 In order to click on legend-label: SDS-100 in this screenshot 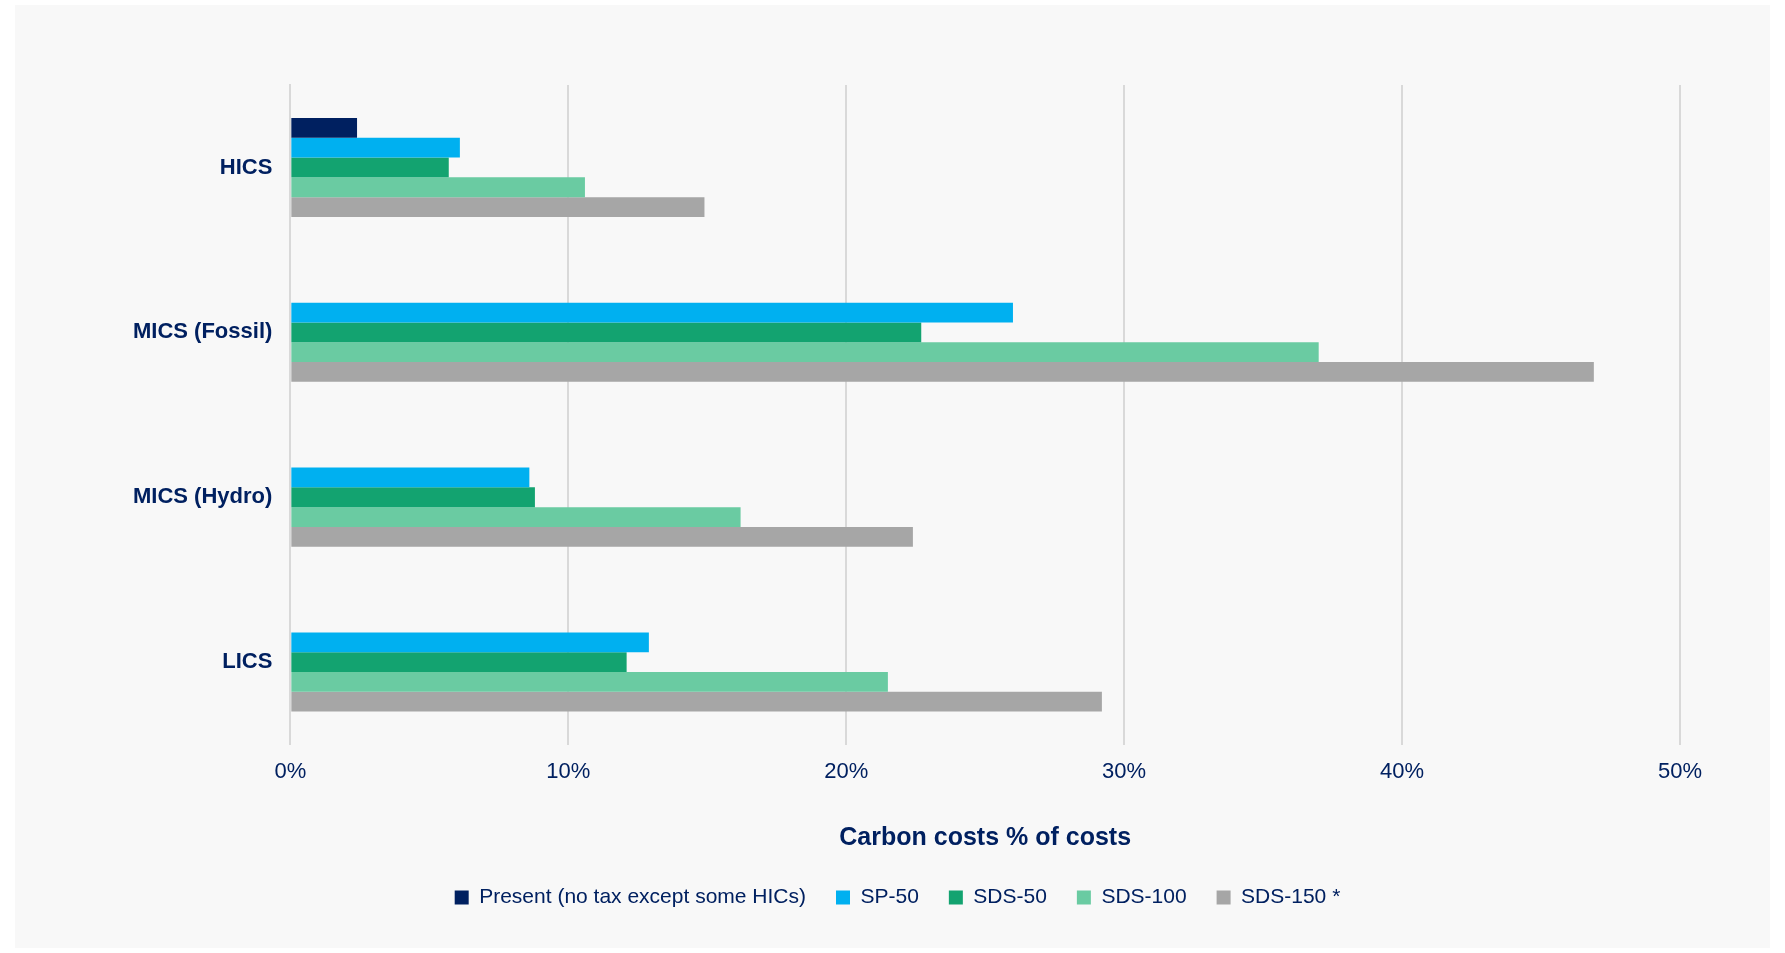, I will do `click(1144, 896)`.